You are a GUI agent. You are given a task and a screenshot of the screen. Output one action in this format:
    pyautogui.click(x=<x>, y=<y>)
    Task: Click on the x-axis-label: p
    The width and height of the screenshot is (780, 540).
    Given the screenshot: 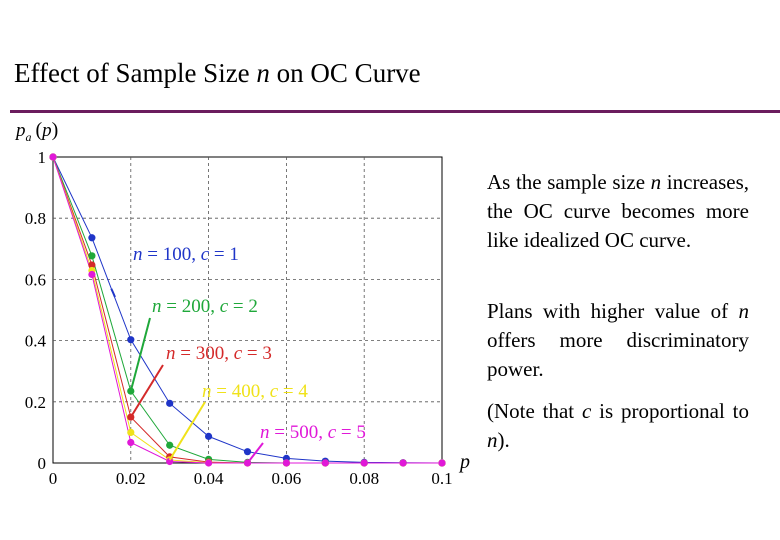 What is the action you would take?
    pyautogui.click(x=464, y=462)
    